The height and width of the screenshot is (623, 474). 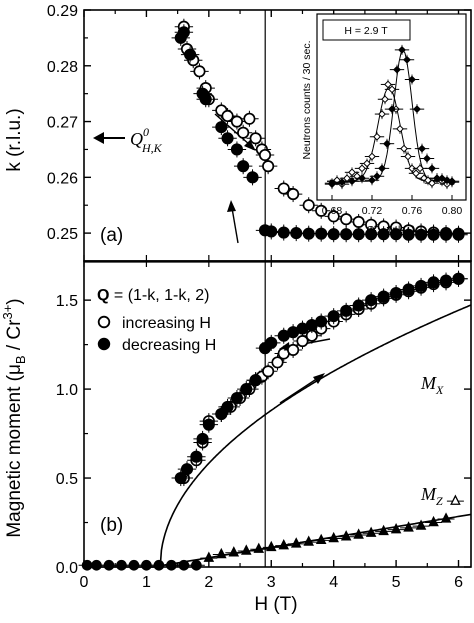 What do you see at coordinates (319, 378) in the screenshot?
I see `arrow-b-up-head` at bounding box center [319, 378].